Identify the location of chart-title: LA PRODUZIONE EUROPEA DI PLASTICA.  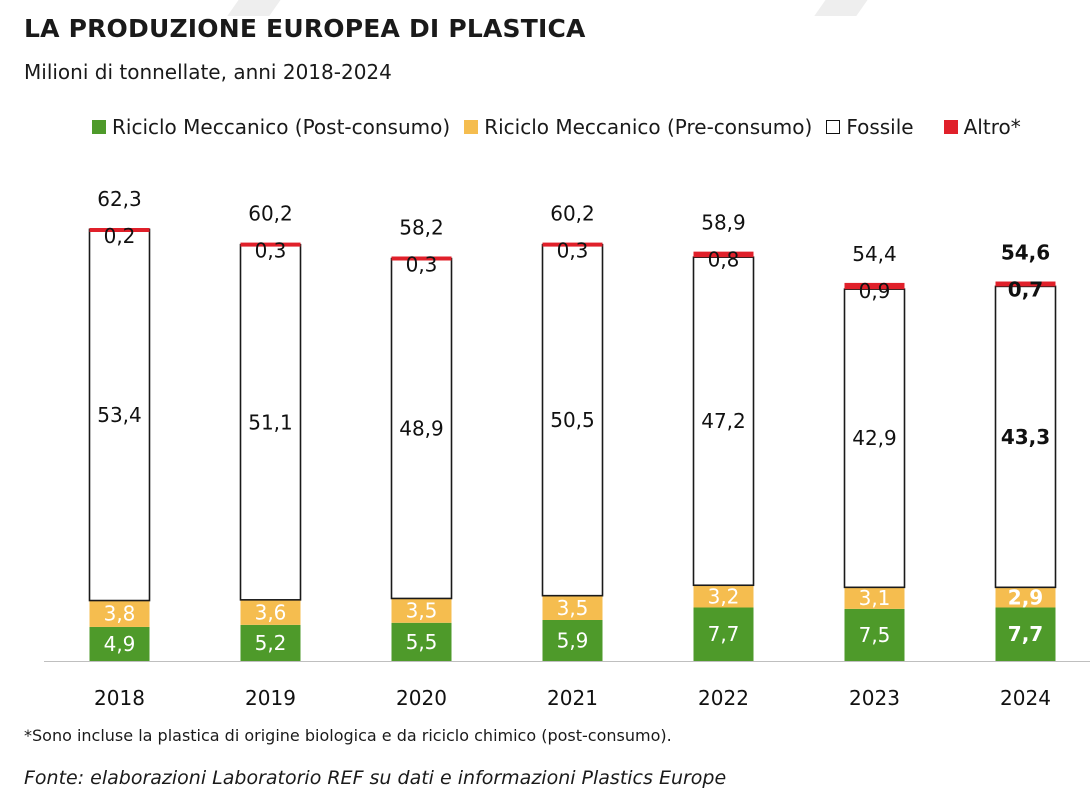
(305, 28).